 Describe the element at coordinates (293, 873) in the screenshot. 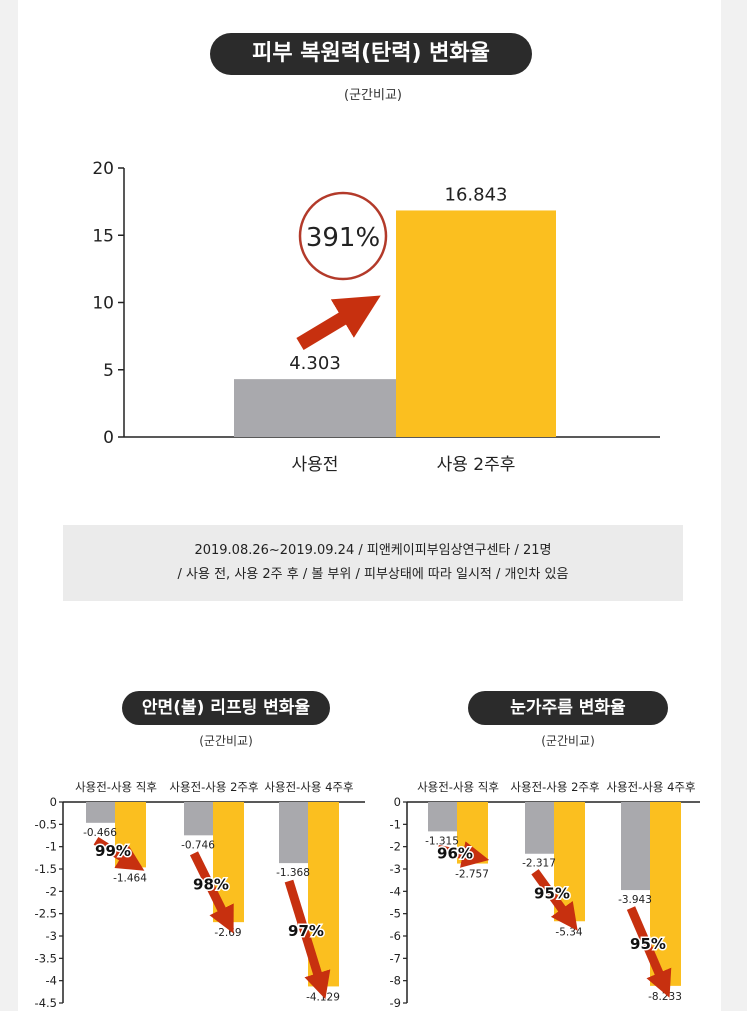

I see `bar-before-value: -1.368` at that location.